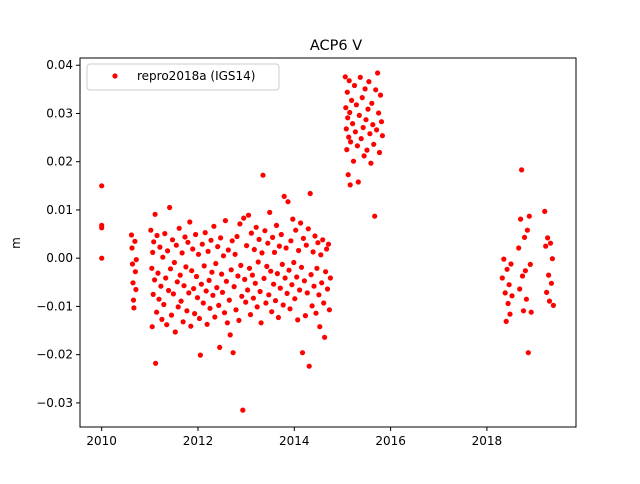  Describe the element at coordinates (59, 113) in the screenshot. I see `y-tick-label: 0.03` at that location.